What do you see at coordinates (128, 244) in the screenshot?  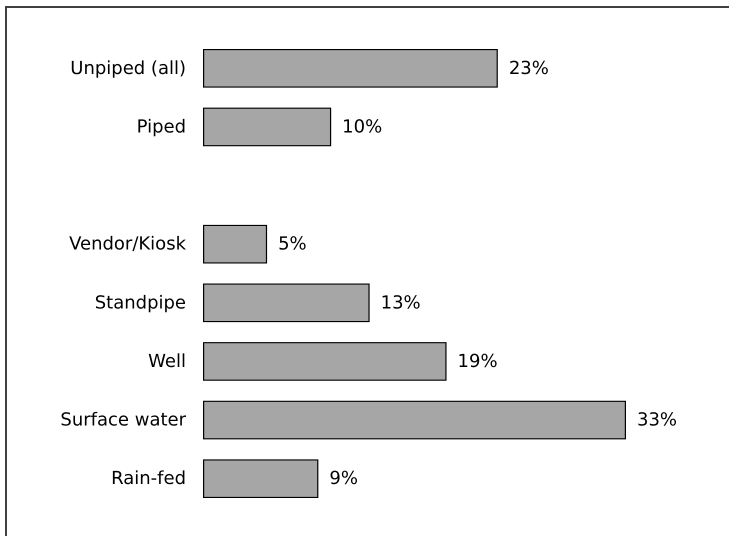 I see `y-tick-label: Vendor/Kiosk` at bounding box center [128, 244].